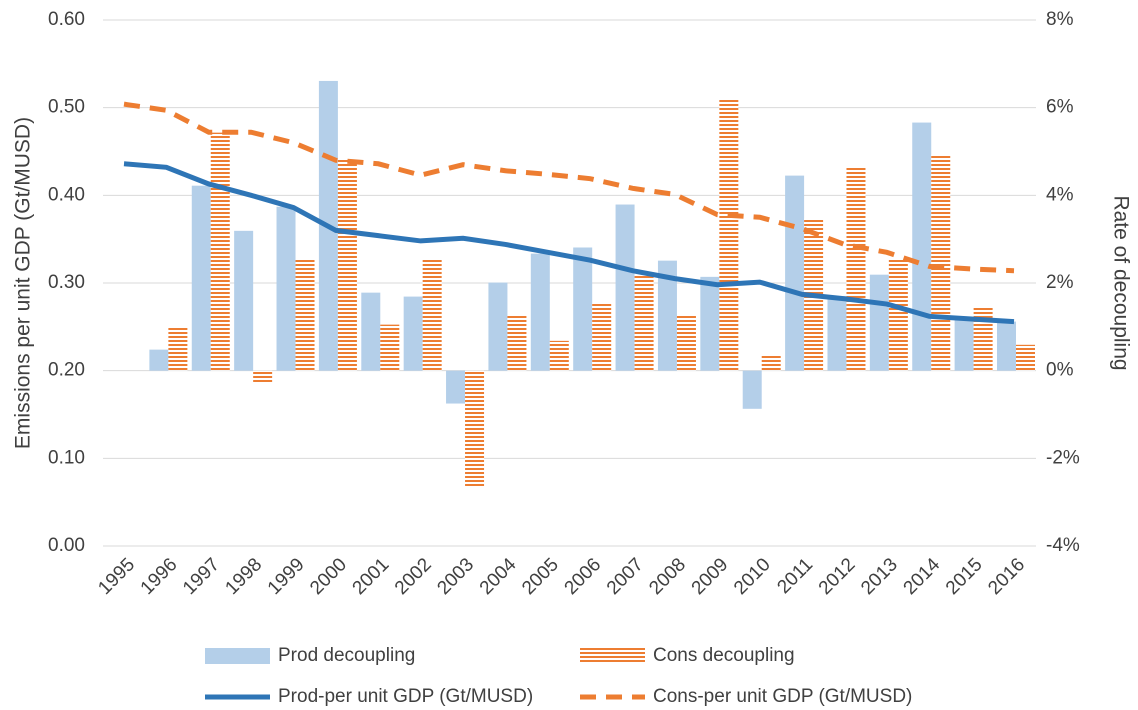 The height and width of the screenshot is (710, 1138). I want to click on y-tick-label: 0.40, so click(66, 194).